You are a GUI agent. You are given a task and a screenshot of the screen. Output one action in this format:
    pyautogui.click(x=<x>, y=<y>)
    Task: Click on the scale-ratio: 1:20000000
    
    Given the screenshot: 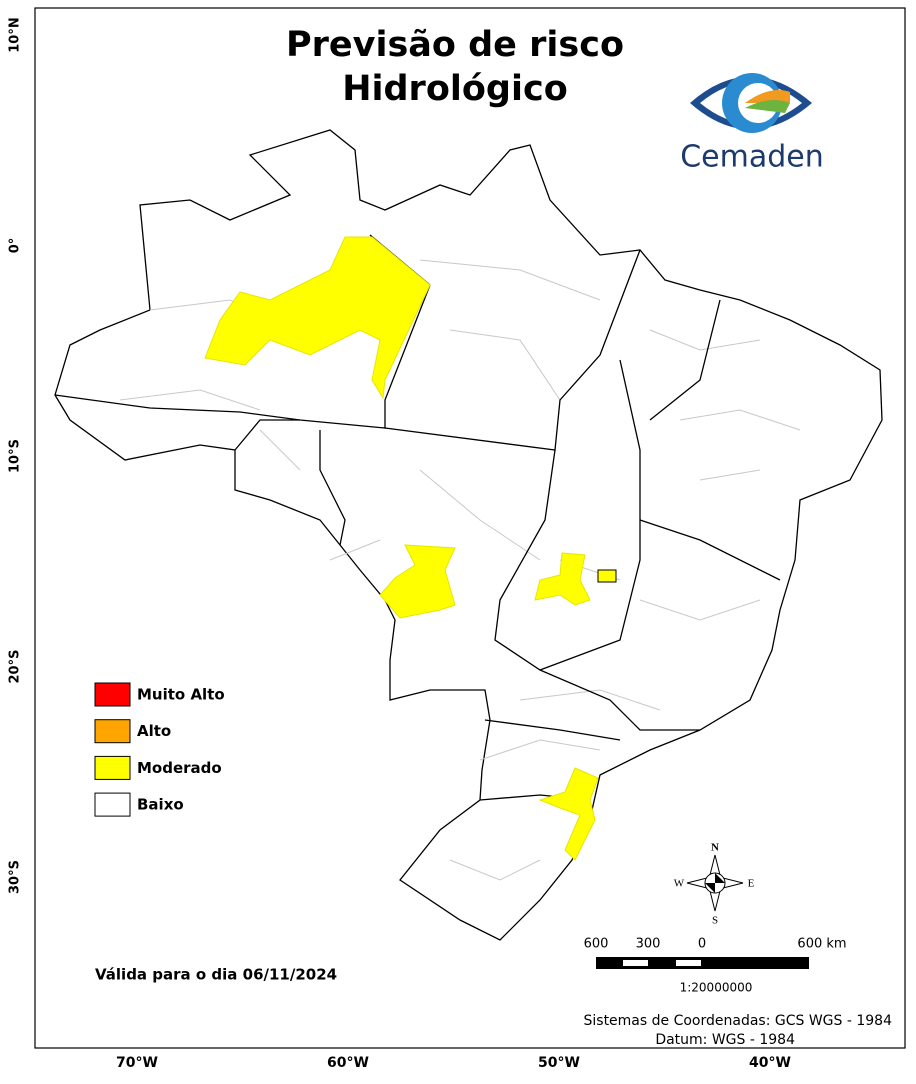 What is the action you would take?
    pyautogui.click(x=716, y=988)
    